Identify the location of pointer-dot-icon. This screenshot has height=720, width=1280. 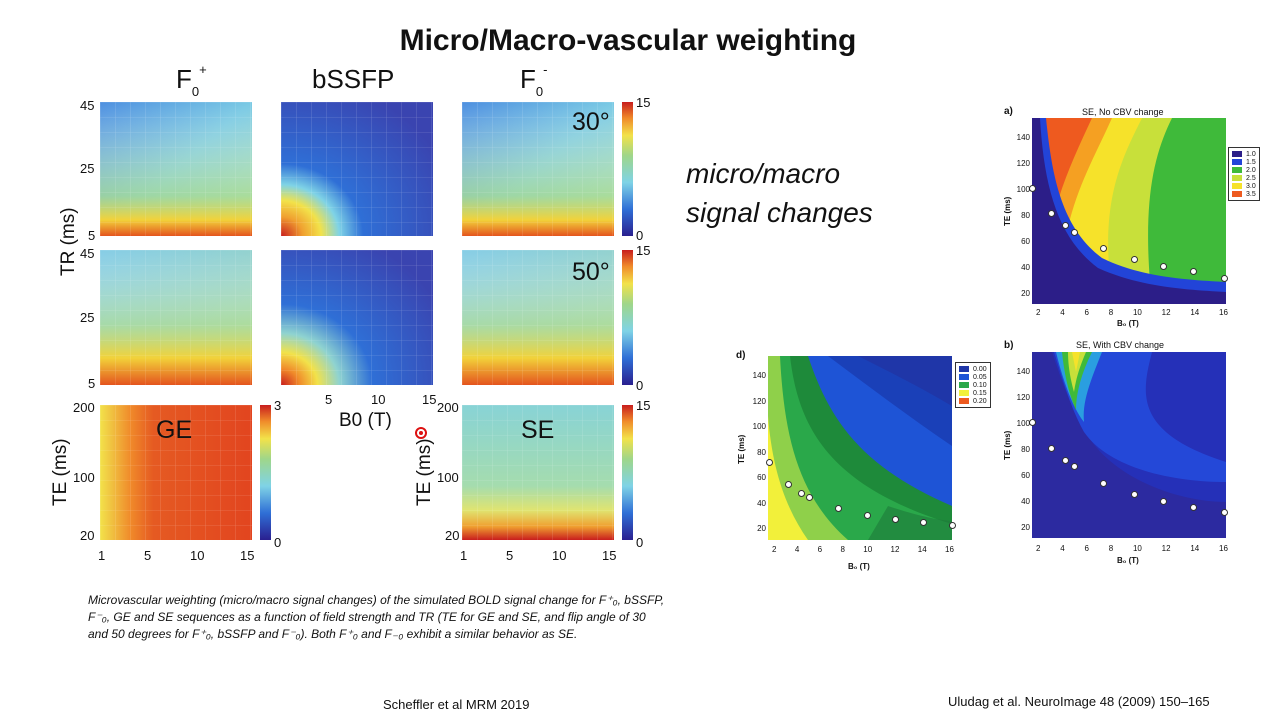
(421, 433).